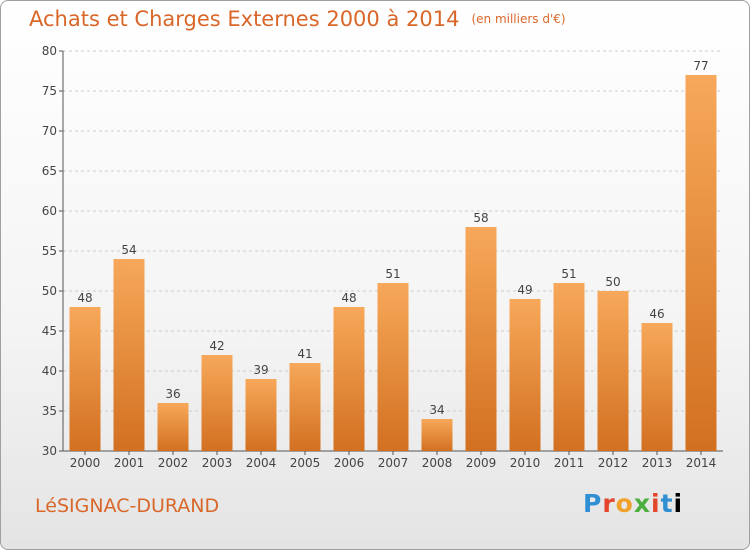 Image resolution: width=750 pixels, height=550 pixels. Describe the element at coordinates (642, 503) in the screenshot. I see `logo-letter: x` at that location.